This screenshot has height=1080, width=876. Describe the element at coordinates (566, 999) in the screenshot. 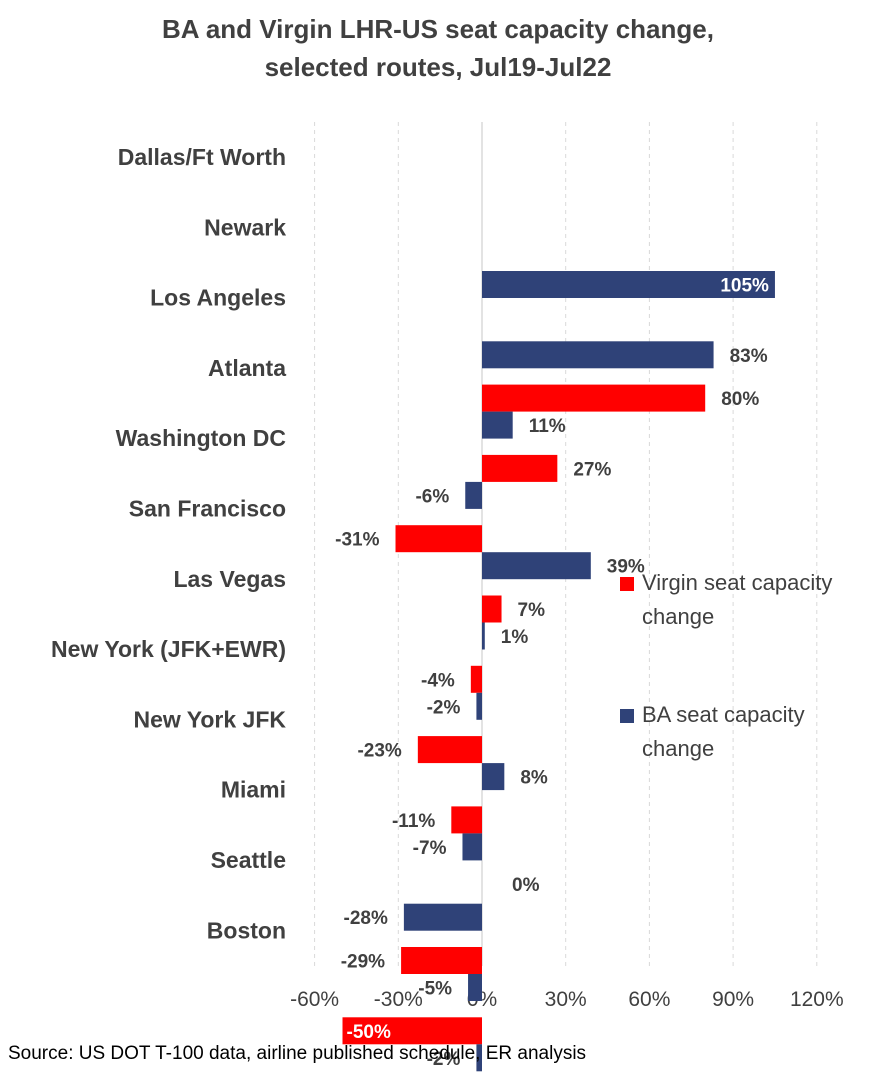

I see `x-tick-label: 30%` at that location.